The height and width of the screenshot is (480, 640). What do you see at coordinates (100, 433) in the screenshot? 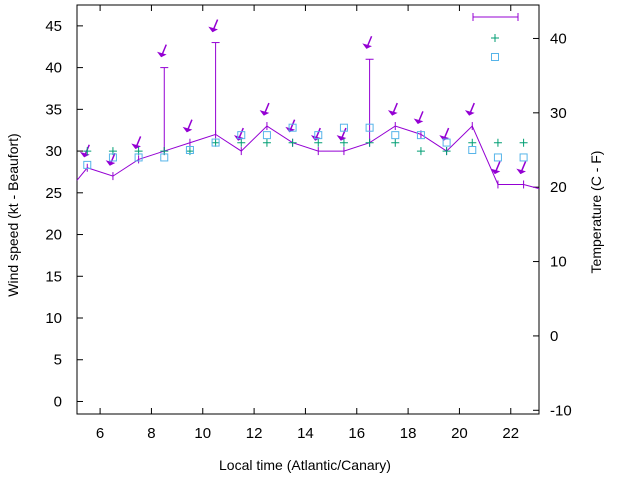
I see `x-tick-label: 6` at bounding box center [100, 433].